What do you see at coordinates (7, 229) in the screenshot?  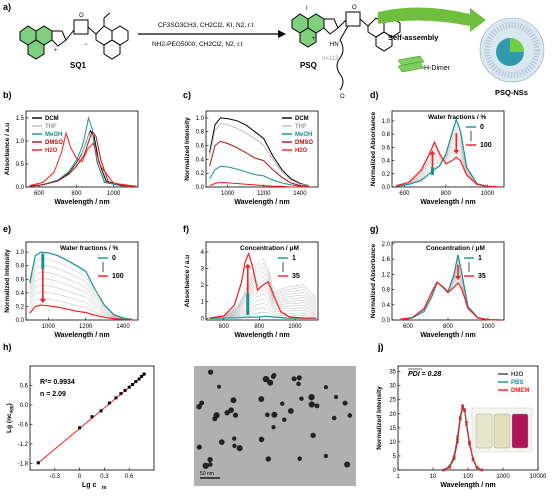 I see `panel-letter-e: e)` at bounding box center [7, 229].